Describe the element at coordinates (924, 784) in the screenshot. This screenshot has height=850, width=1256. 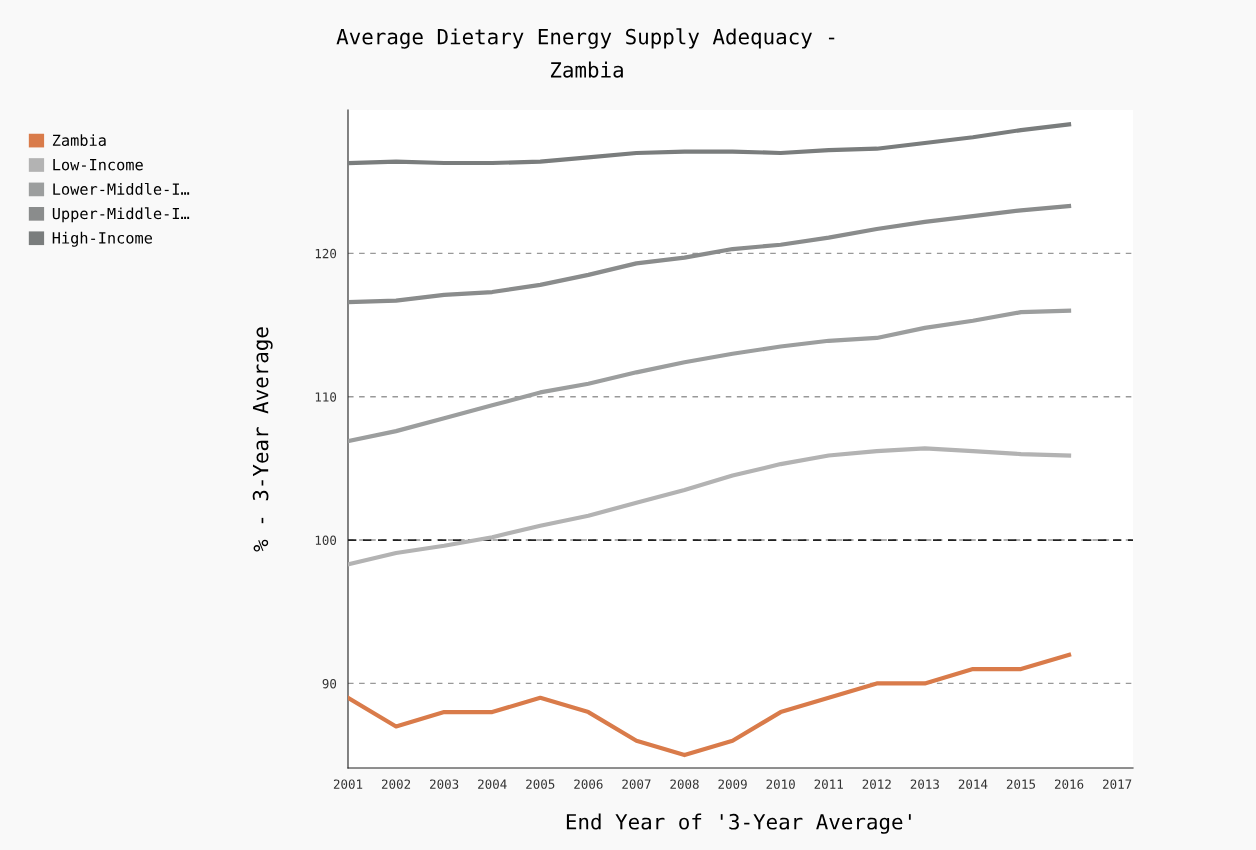
I see `x-tick-label: 2013` at that location.